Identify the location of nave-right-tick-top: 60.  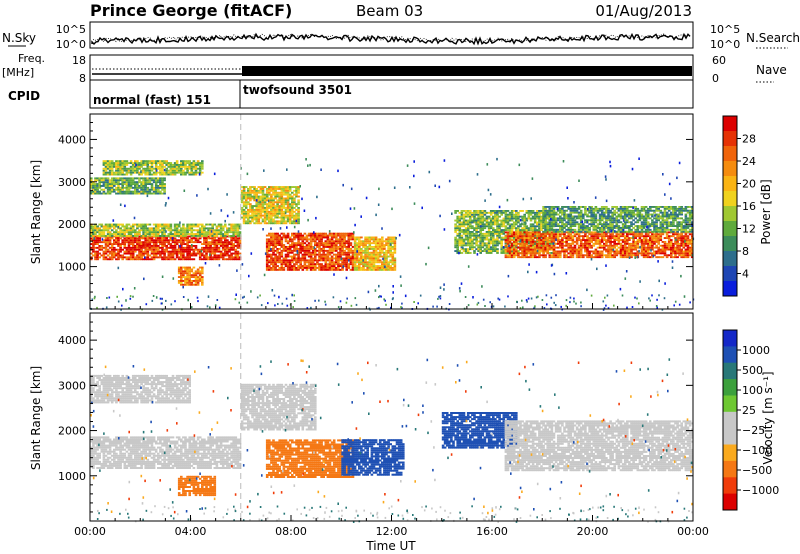
(719, 60).